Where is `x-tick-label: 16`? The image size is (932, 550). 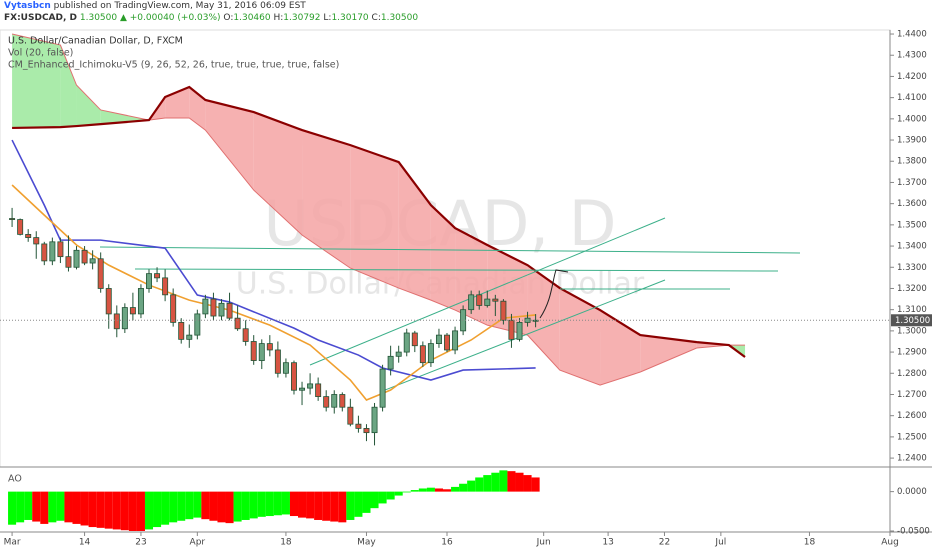
x-tick-label: 16 is located at coordinates (447, 543).